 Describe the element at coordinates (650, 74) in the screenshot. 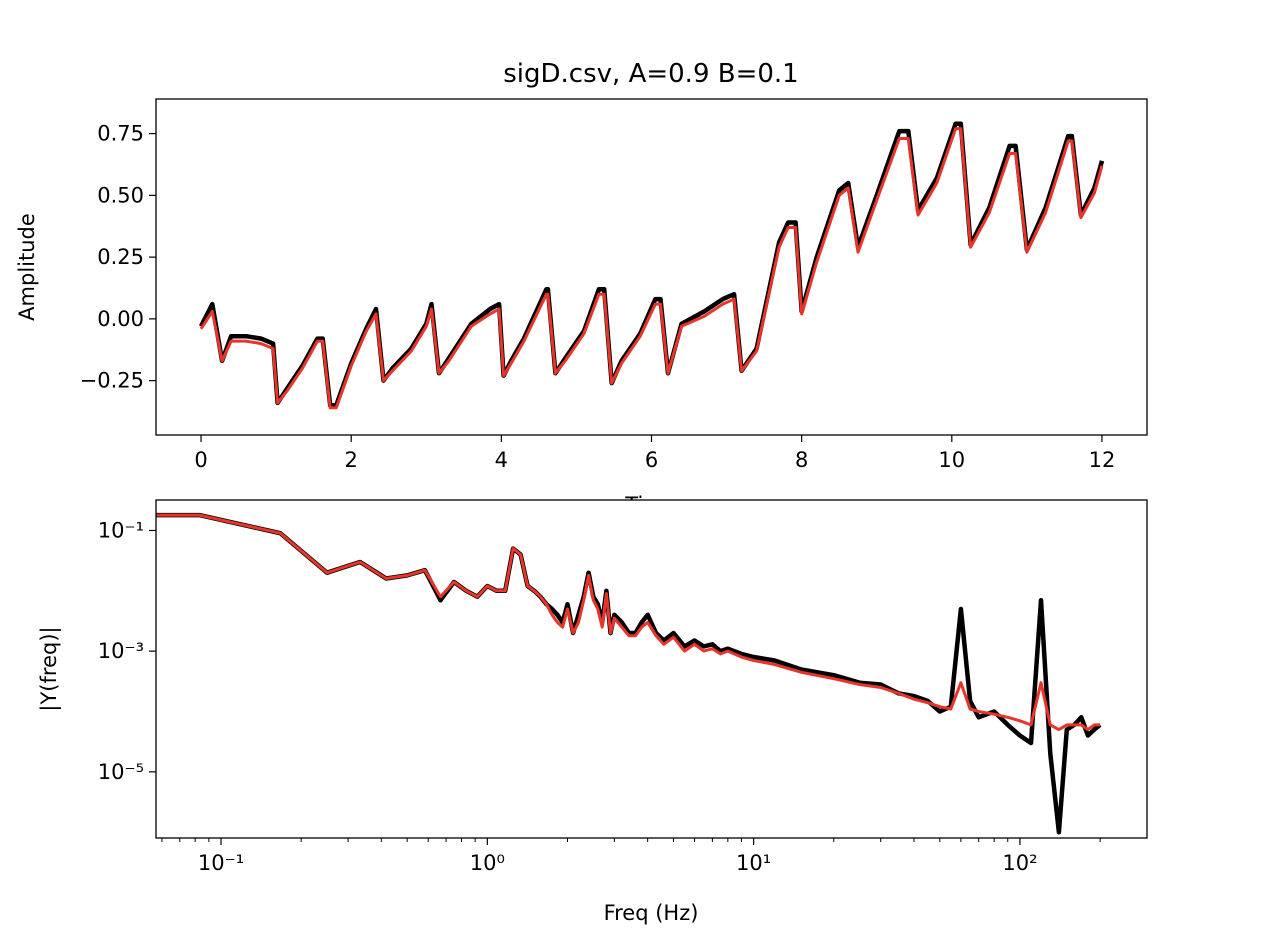

I see `chart-title: sigD.csv, A=0.9 B=0.1` at that location.